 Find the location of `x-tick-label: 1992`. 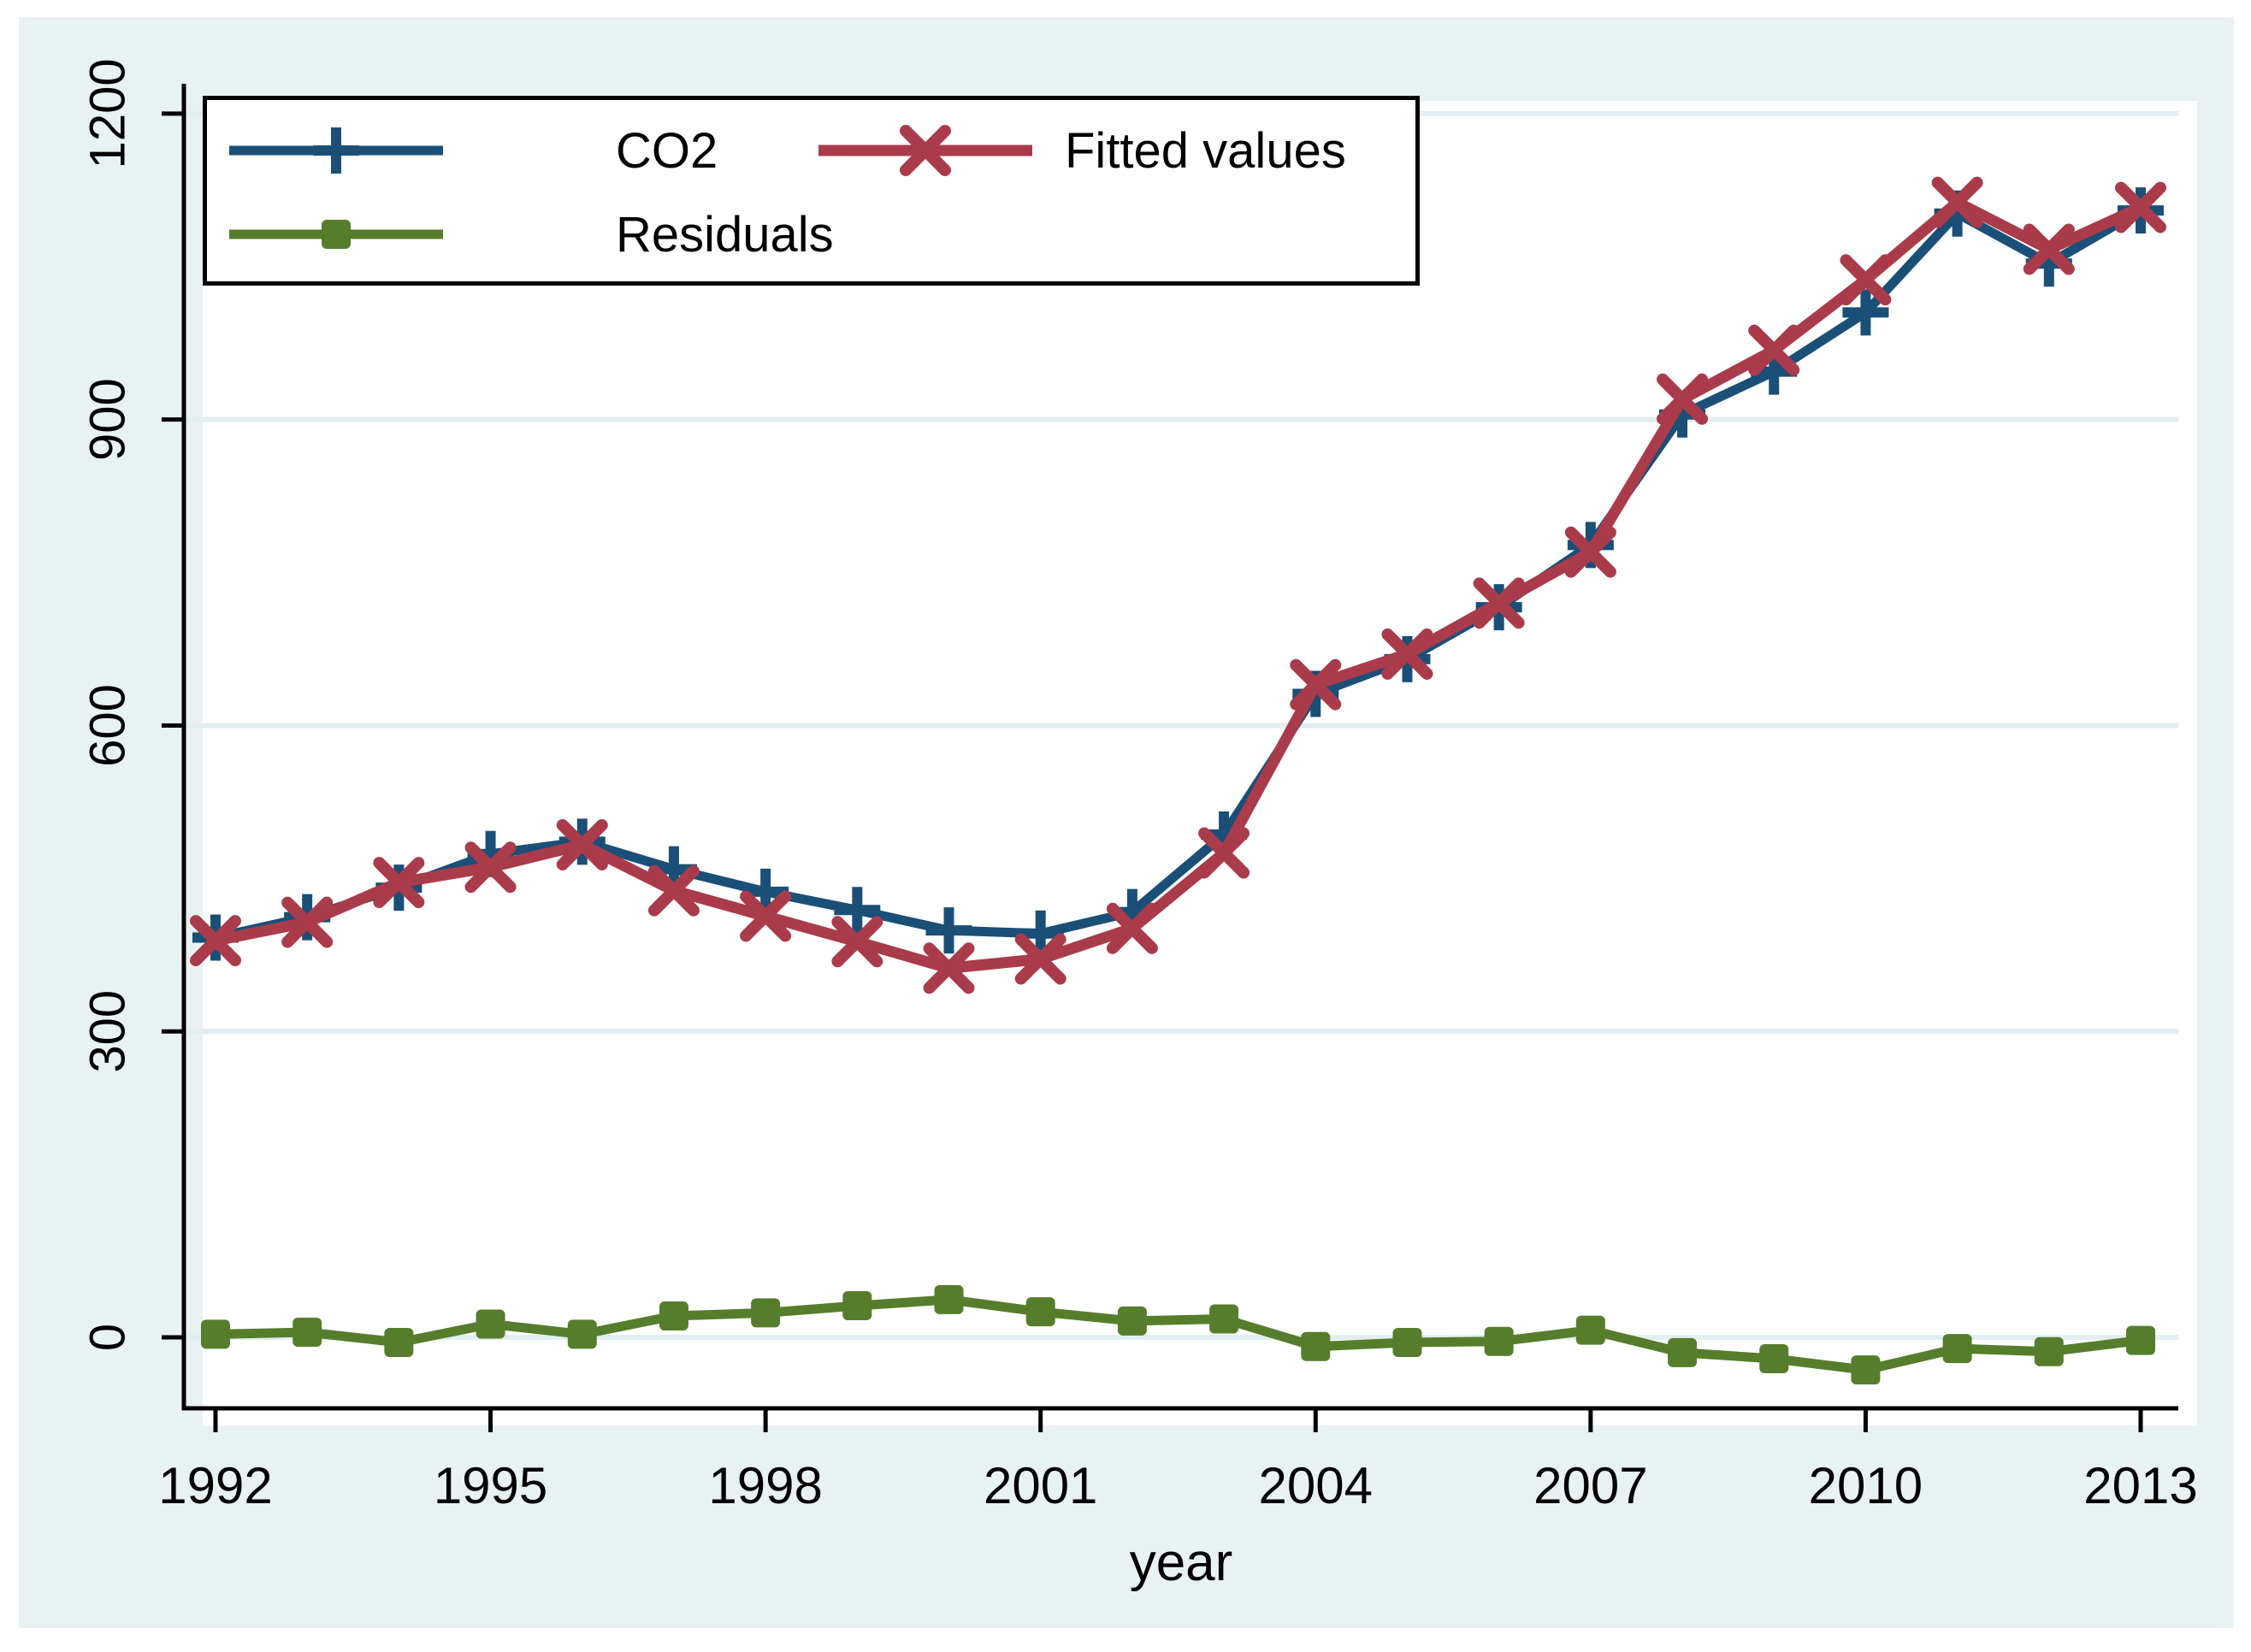

x-tick-label: 1992 is located at coordinates (215, 1485).